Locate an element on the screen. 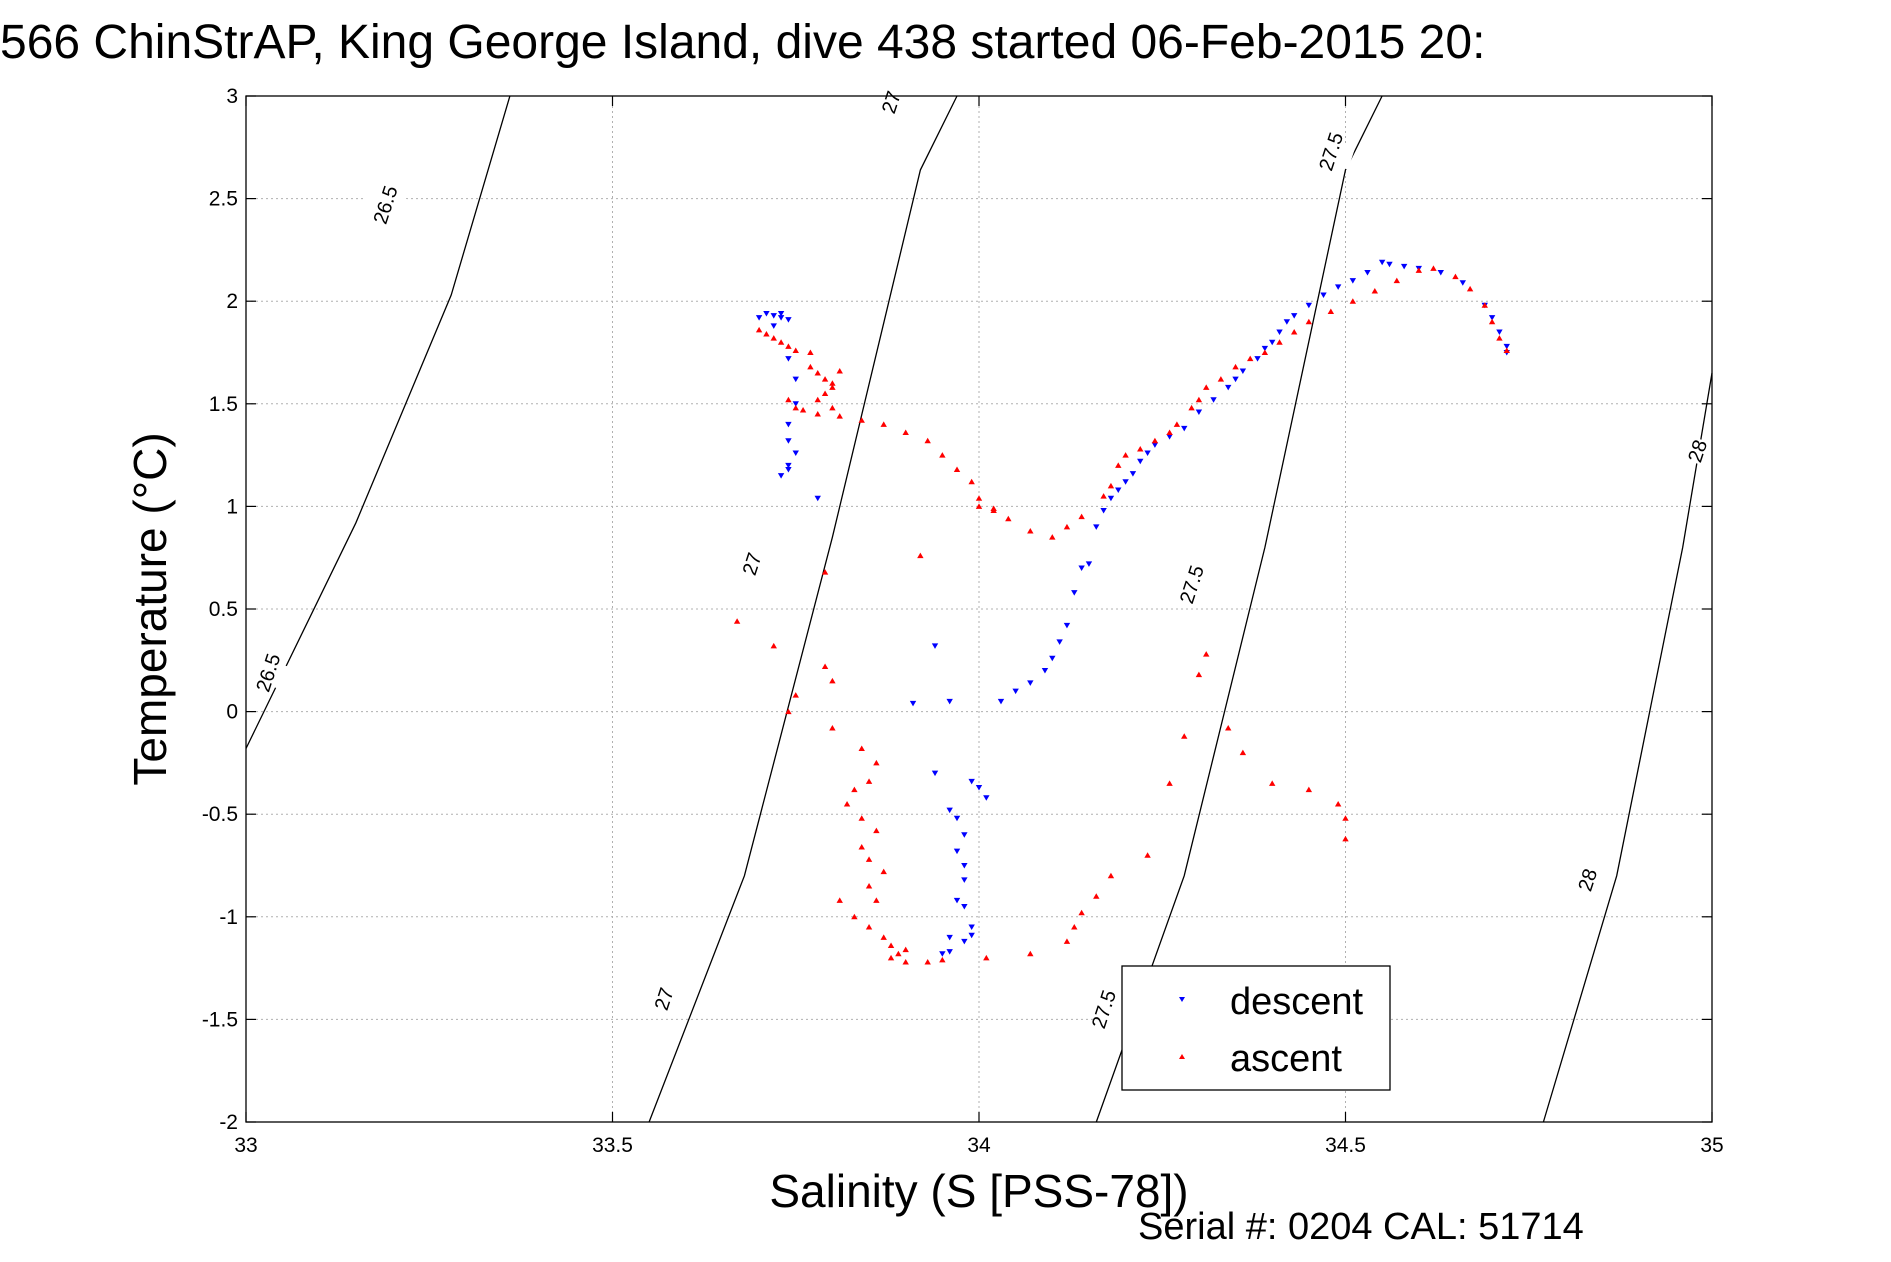  x-tick-label: 34.5 is located at coordinates (1345, 1145).